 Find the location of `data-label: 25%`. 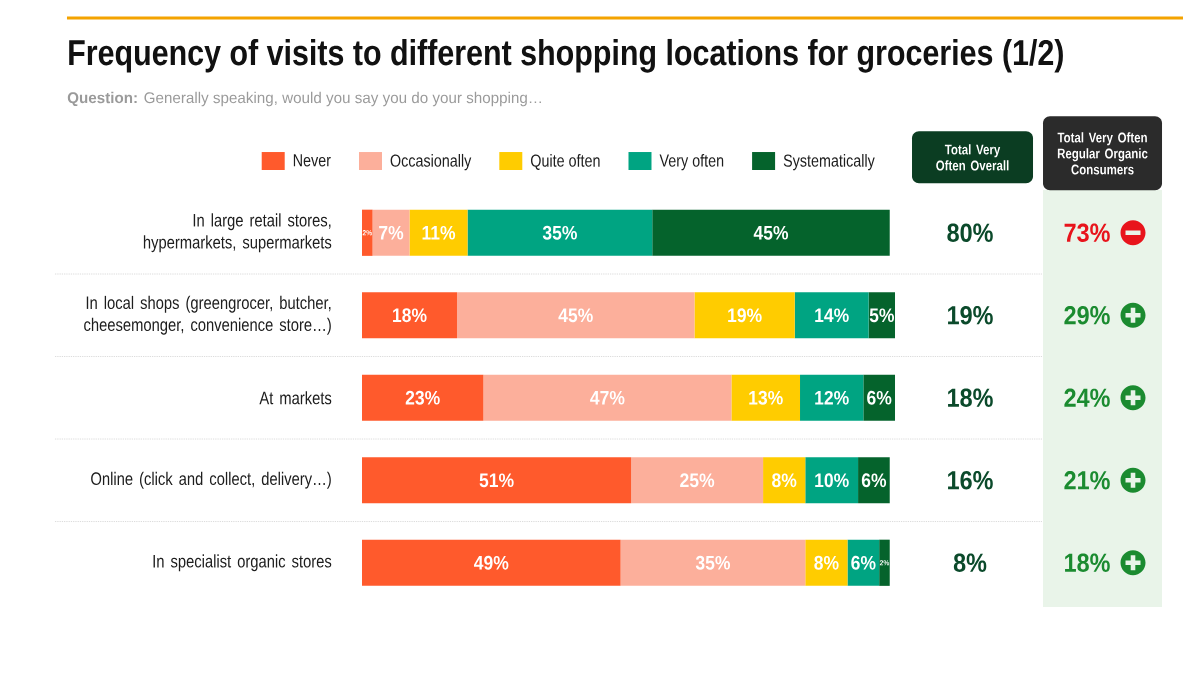

data-label: 25% is located at coordinates (697, 480).